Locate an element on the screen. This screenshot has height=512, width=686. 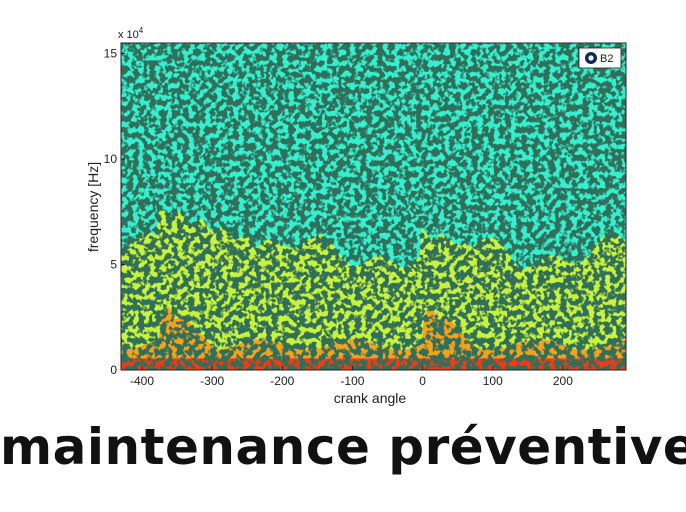
y-scale-label: x 104 is located at coordinates (131, 33).